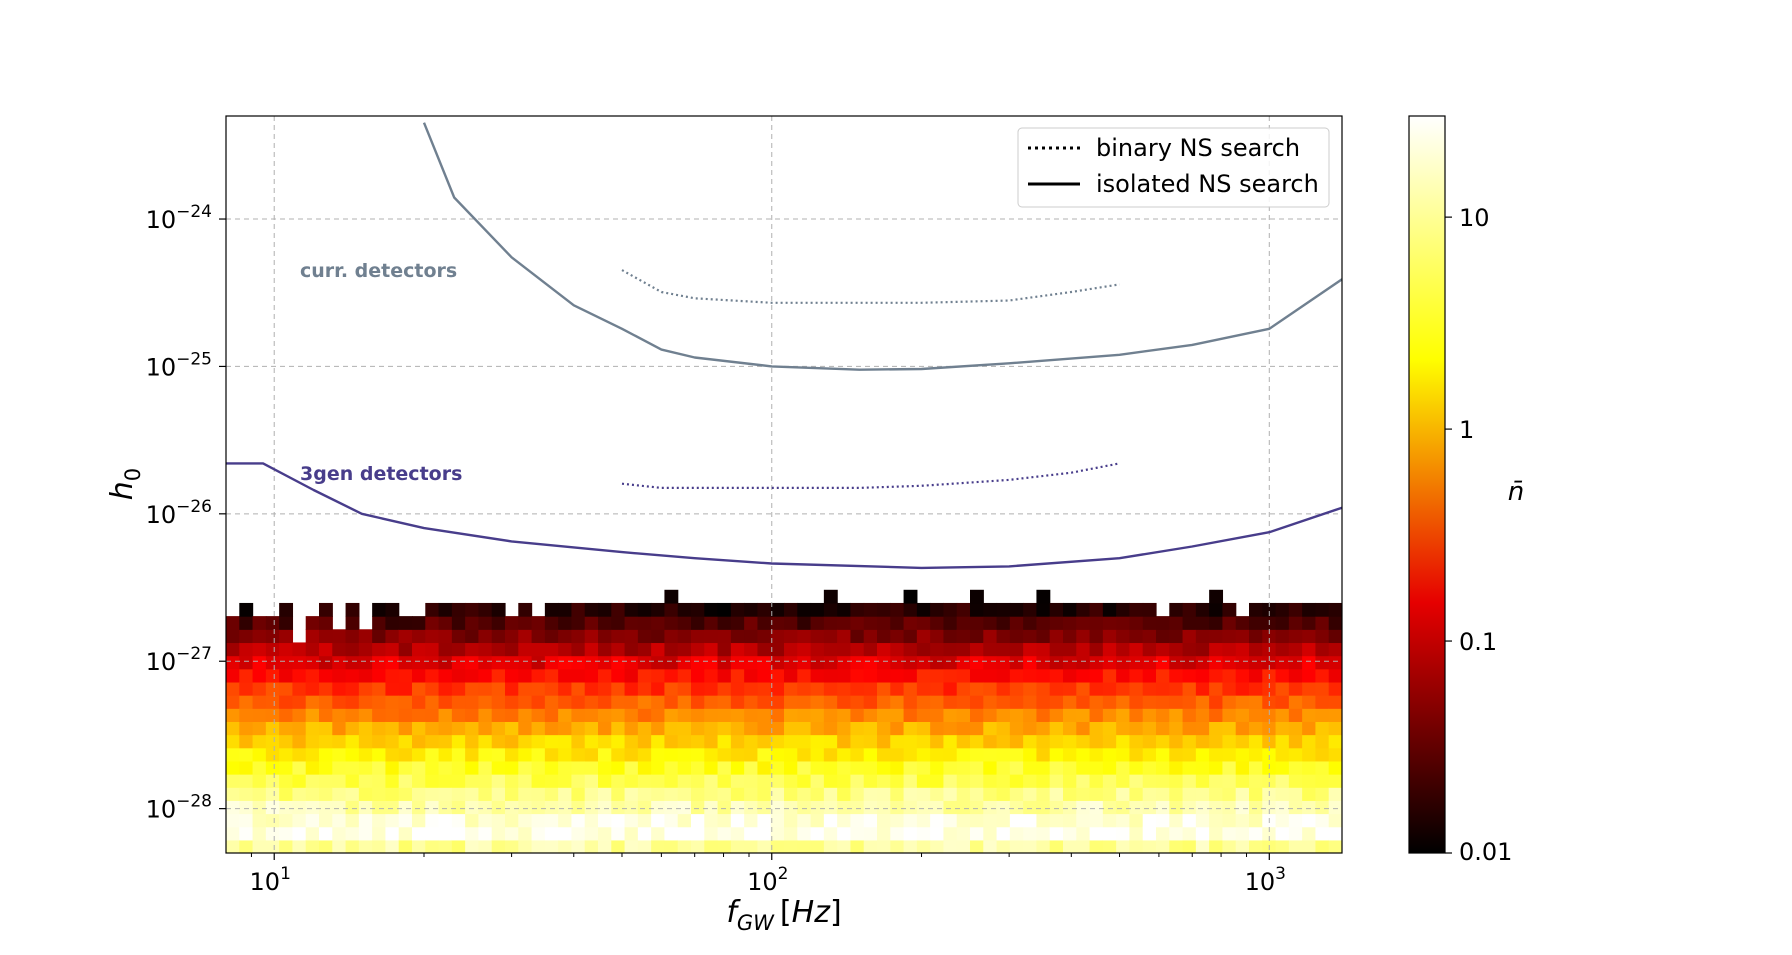 The width and height of the screenshot is (1792, 955). I want to click on y-tick-label: 10−28, so click(179, 808).